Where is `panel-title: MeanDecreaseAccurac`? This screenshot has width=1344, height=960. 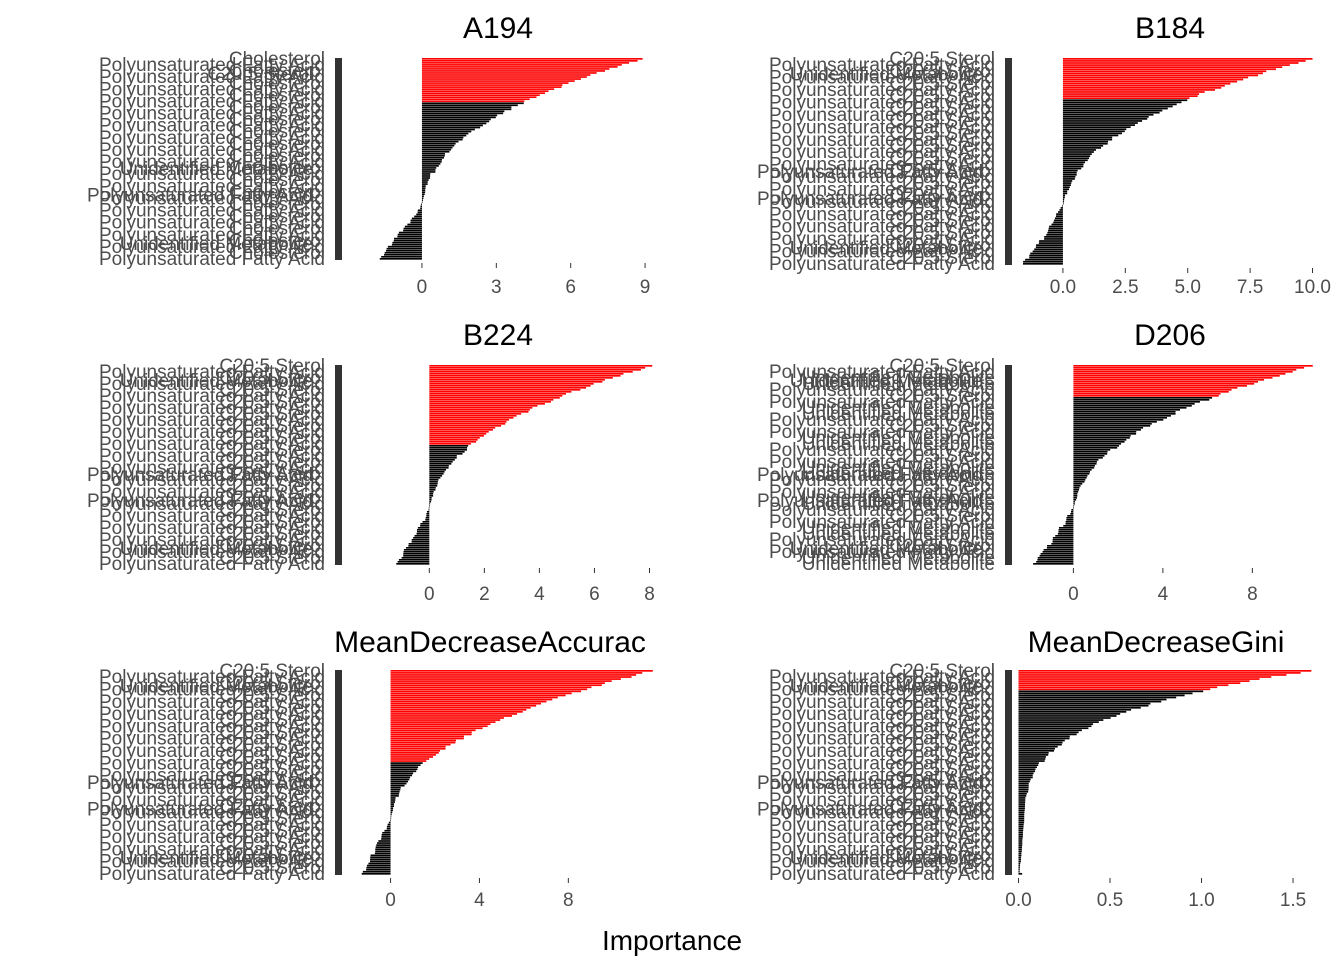 panel-title: MeanDecreaseAccurac is located at coordinates (490, 642).